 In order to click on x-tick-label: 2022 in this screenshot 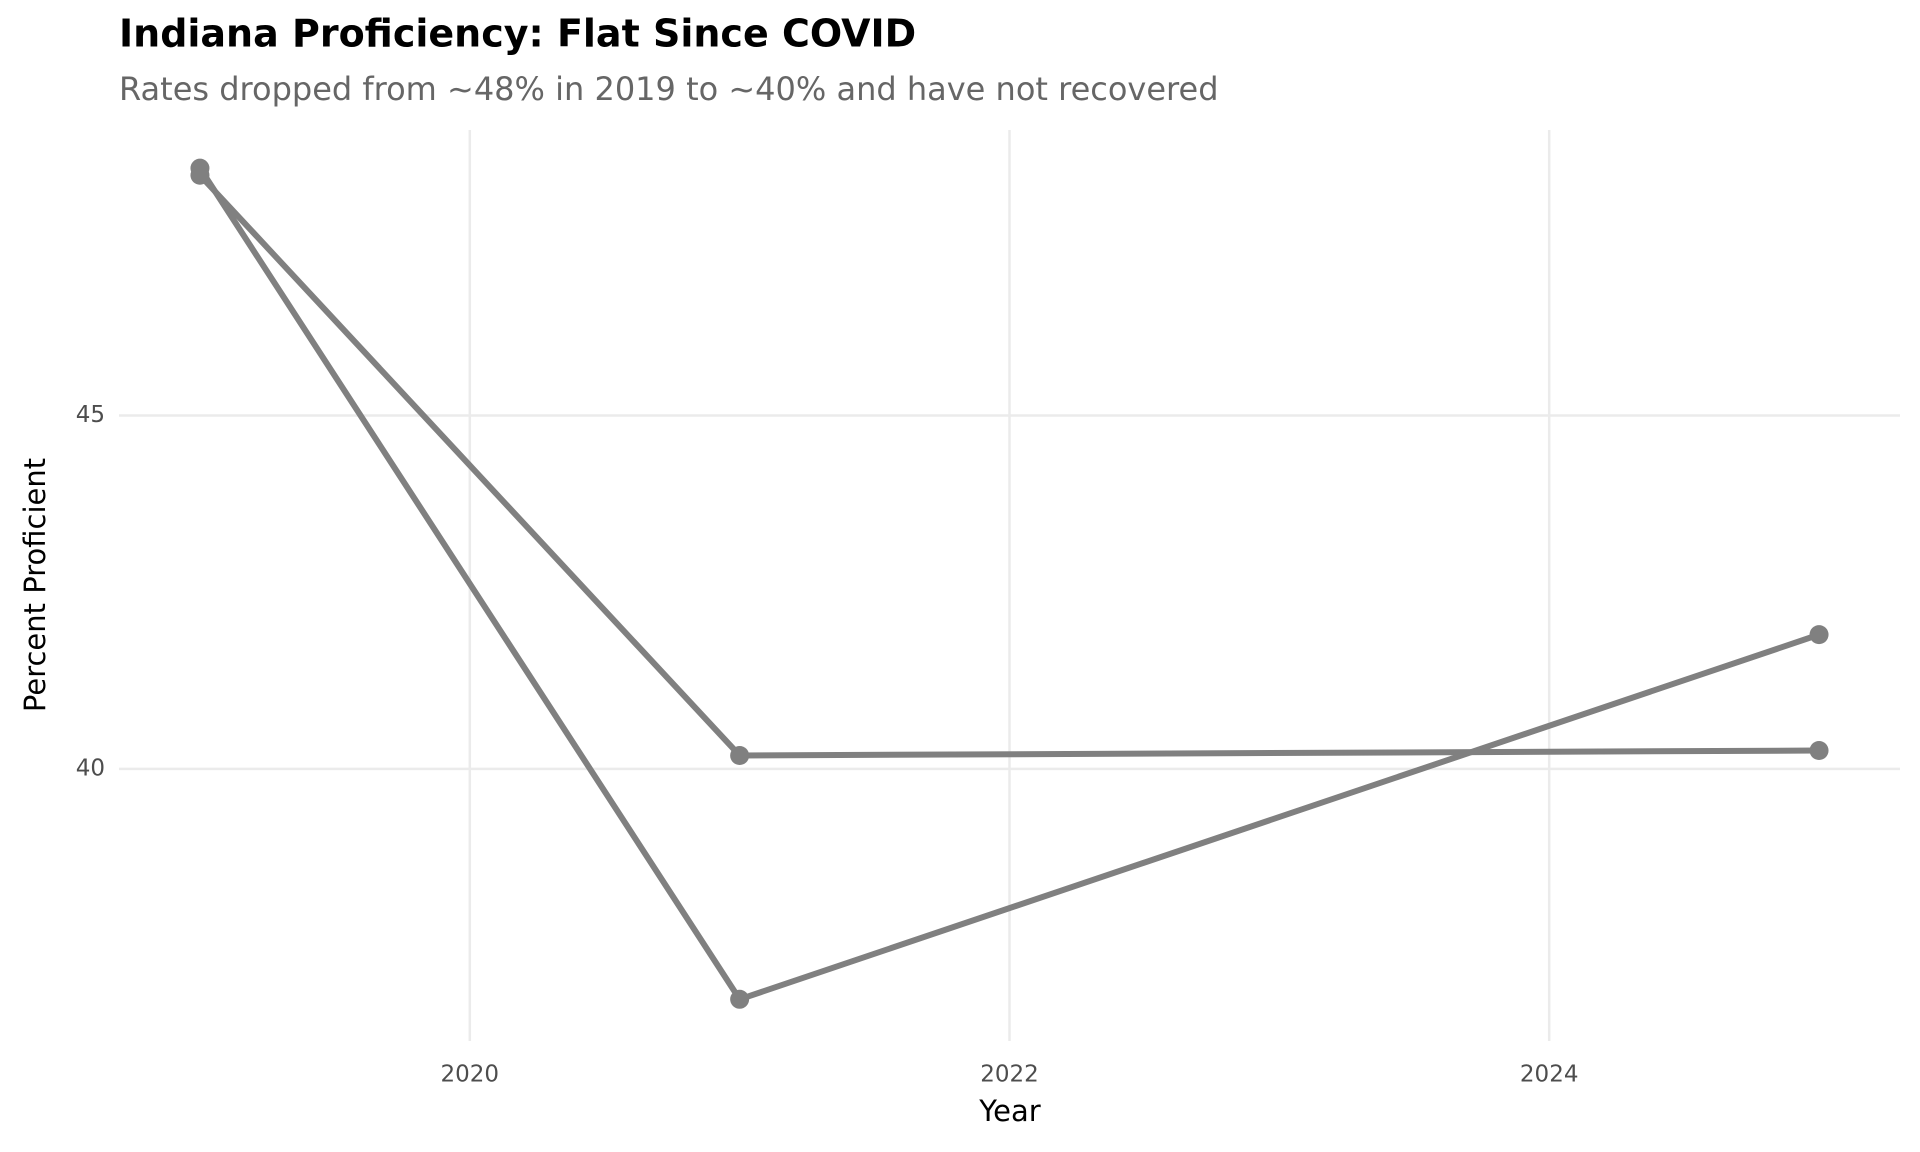, I will do `click(1009, 1075)`.